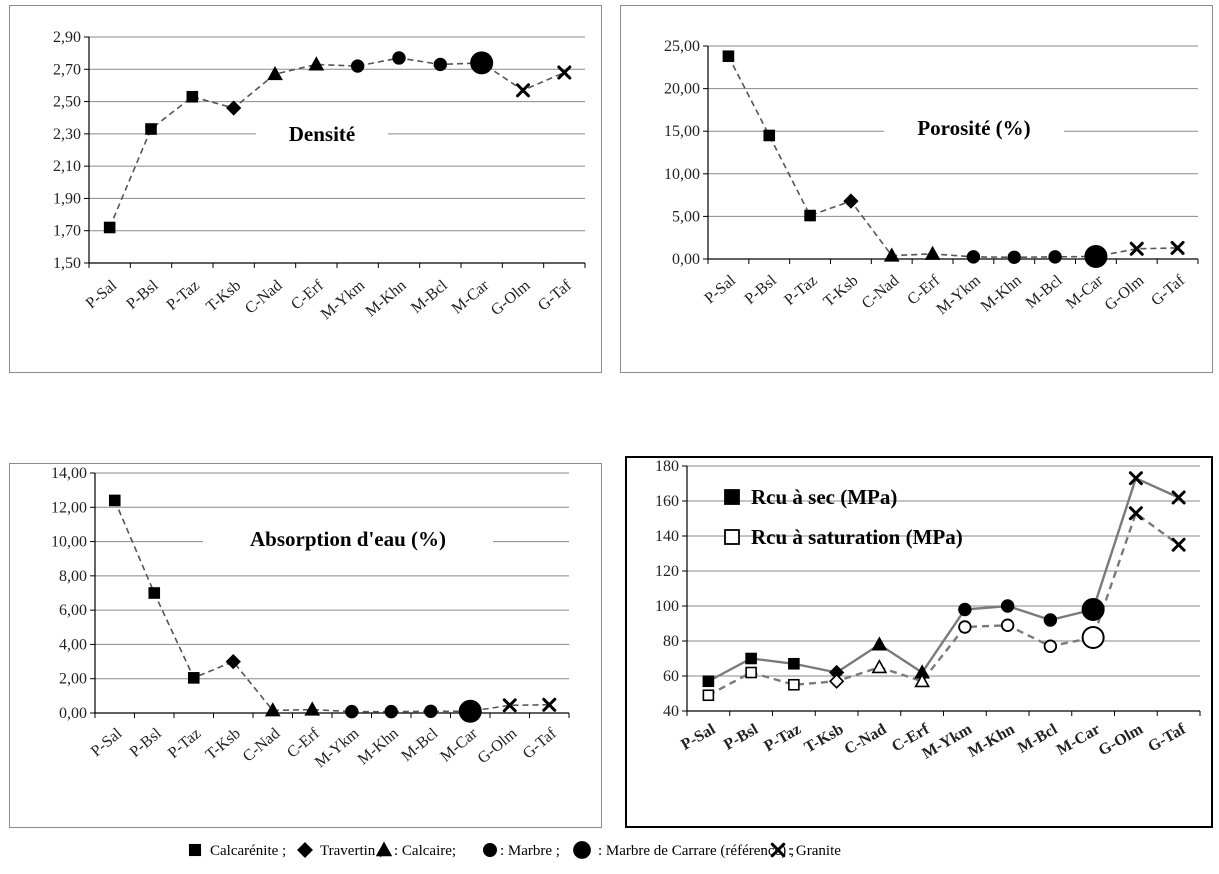  I want to click on y-tick-label: 2,70, so click(67, 69).